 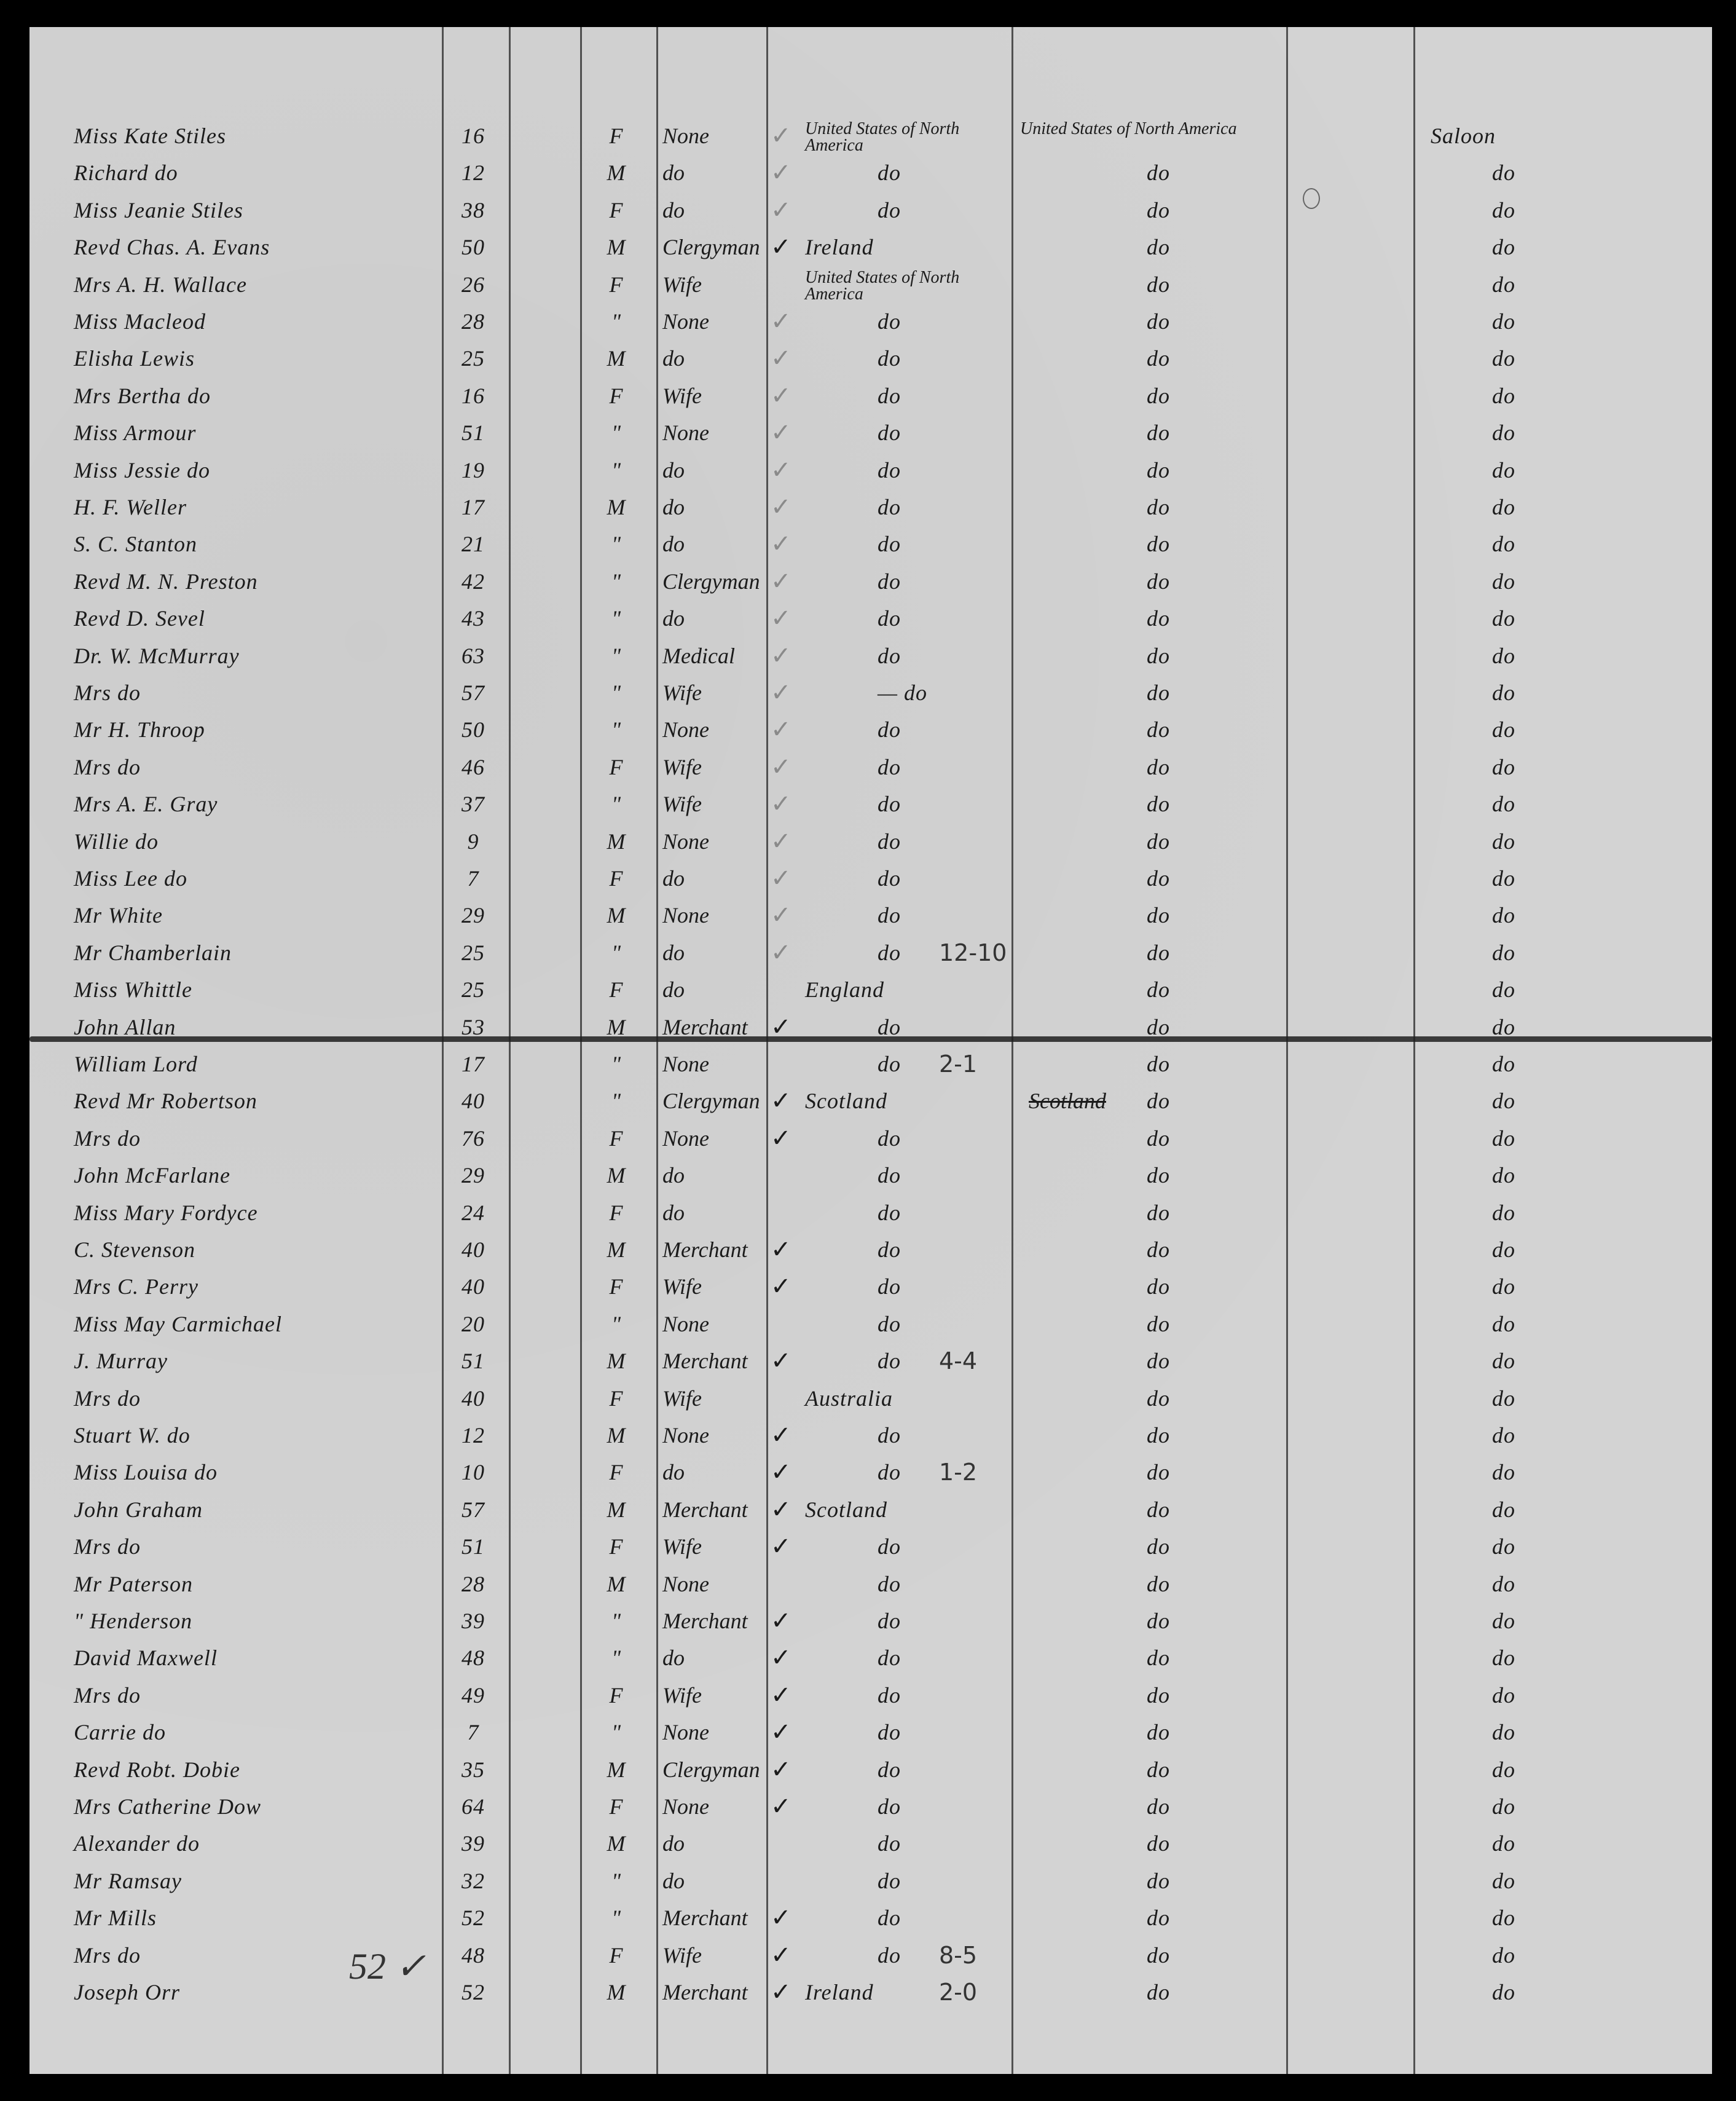 I want to click on passenger-name: William Lord, so click(x=136, y=1064).